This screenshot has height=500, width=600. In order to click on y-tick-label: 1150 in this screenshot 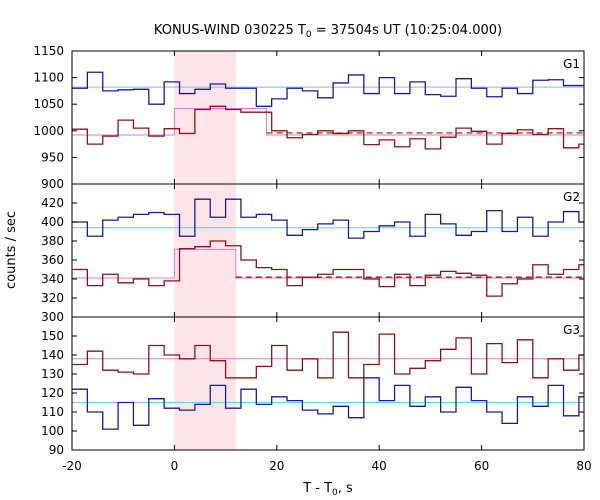, I will do `click(48, 51)`.